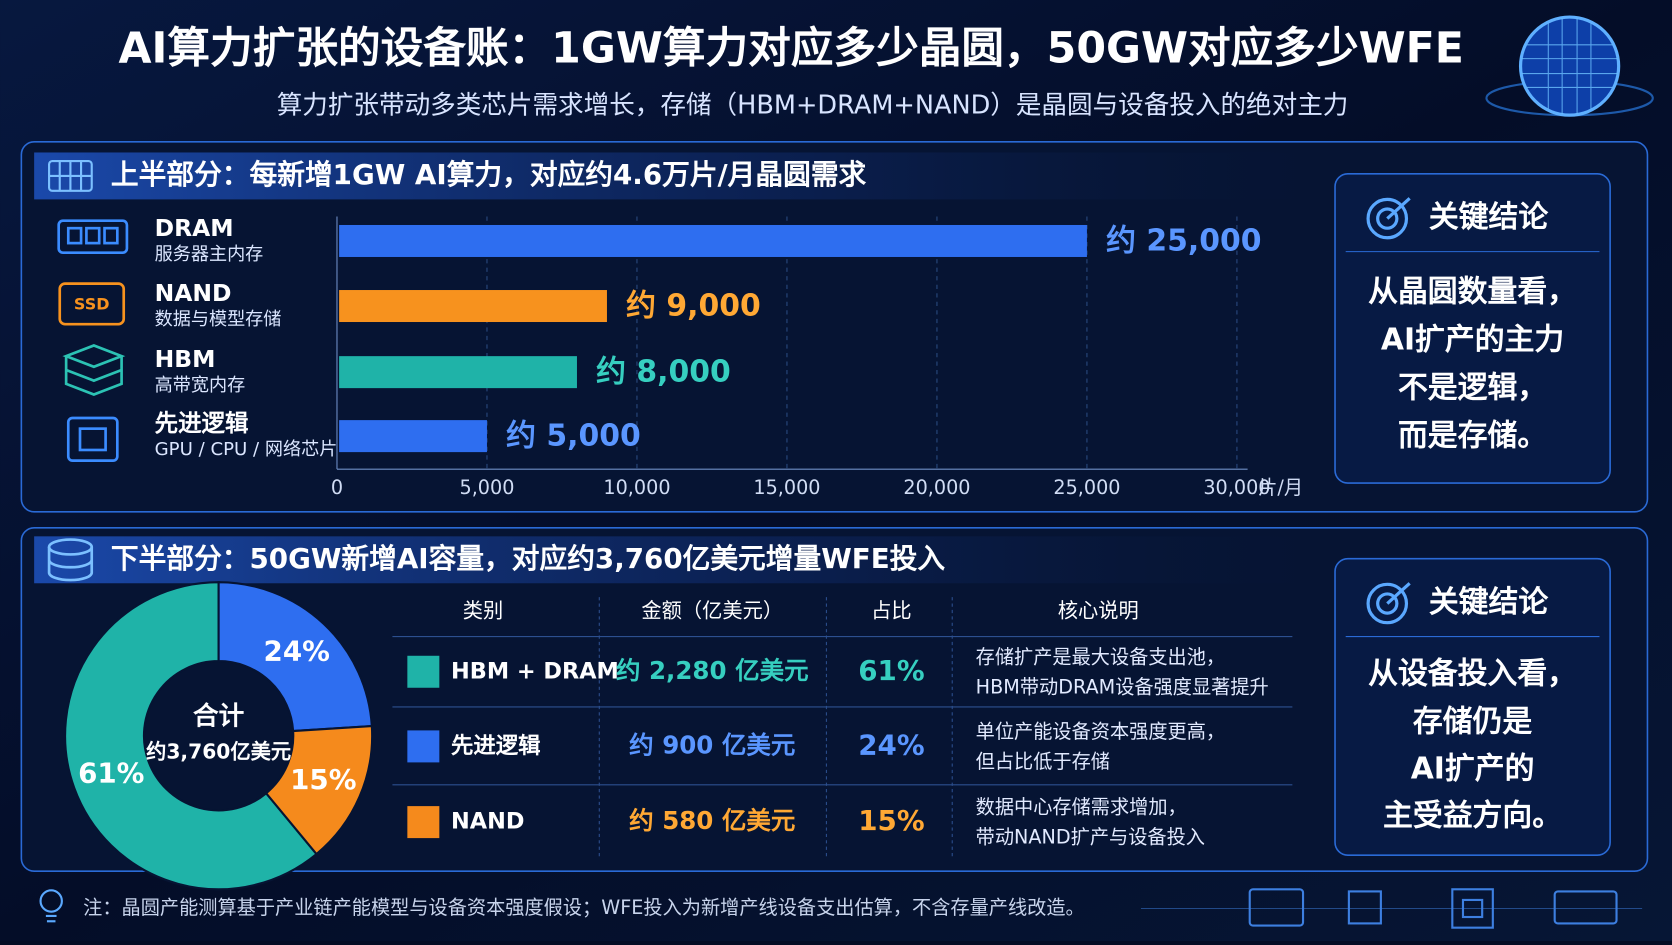 The image size is (1672, 945). What do you see at coordinates (1472, 815) in the screenshot?
I see `conclusion-line: 主受益方向。` at bounding box center [1472, 815].